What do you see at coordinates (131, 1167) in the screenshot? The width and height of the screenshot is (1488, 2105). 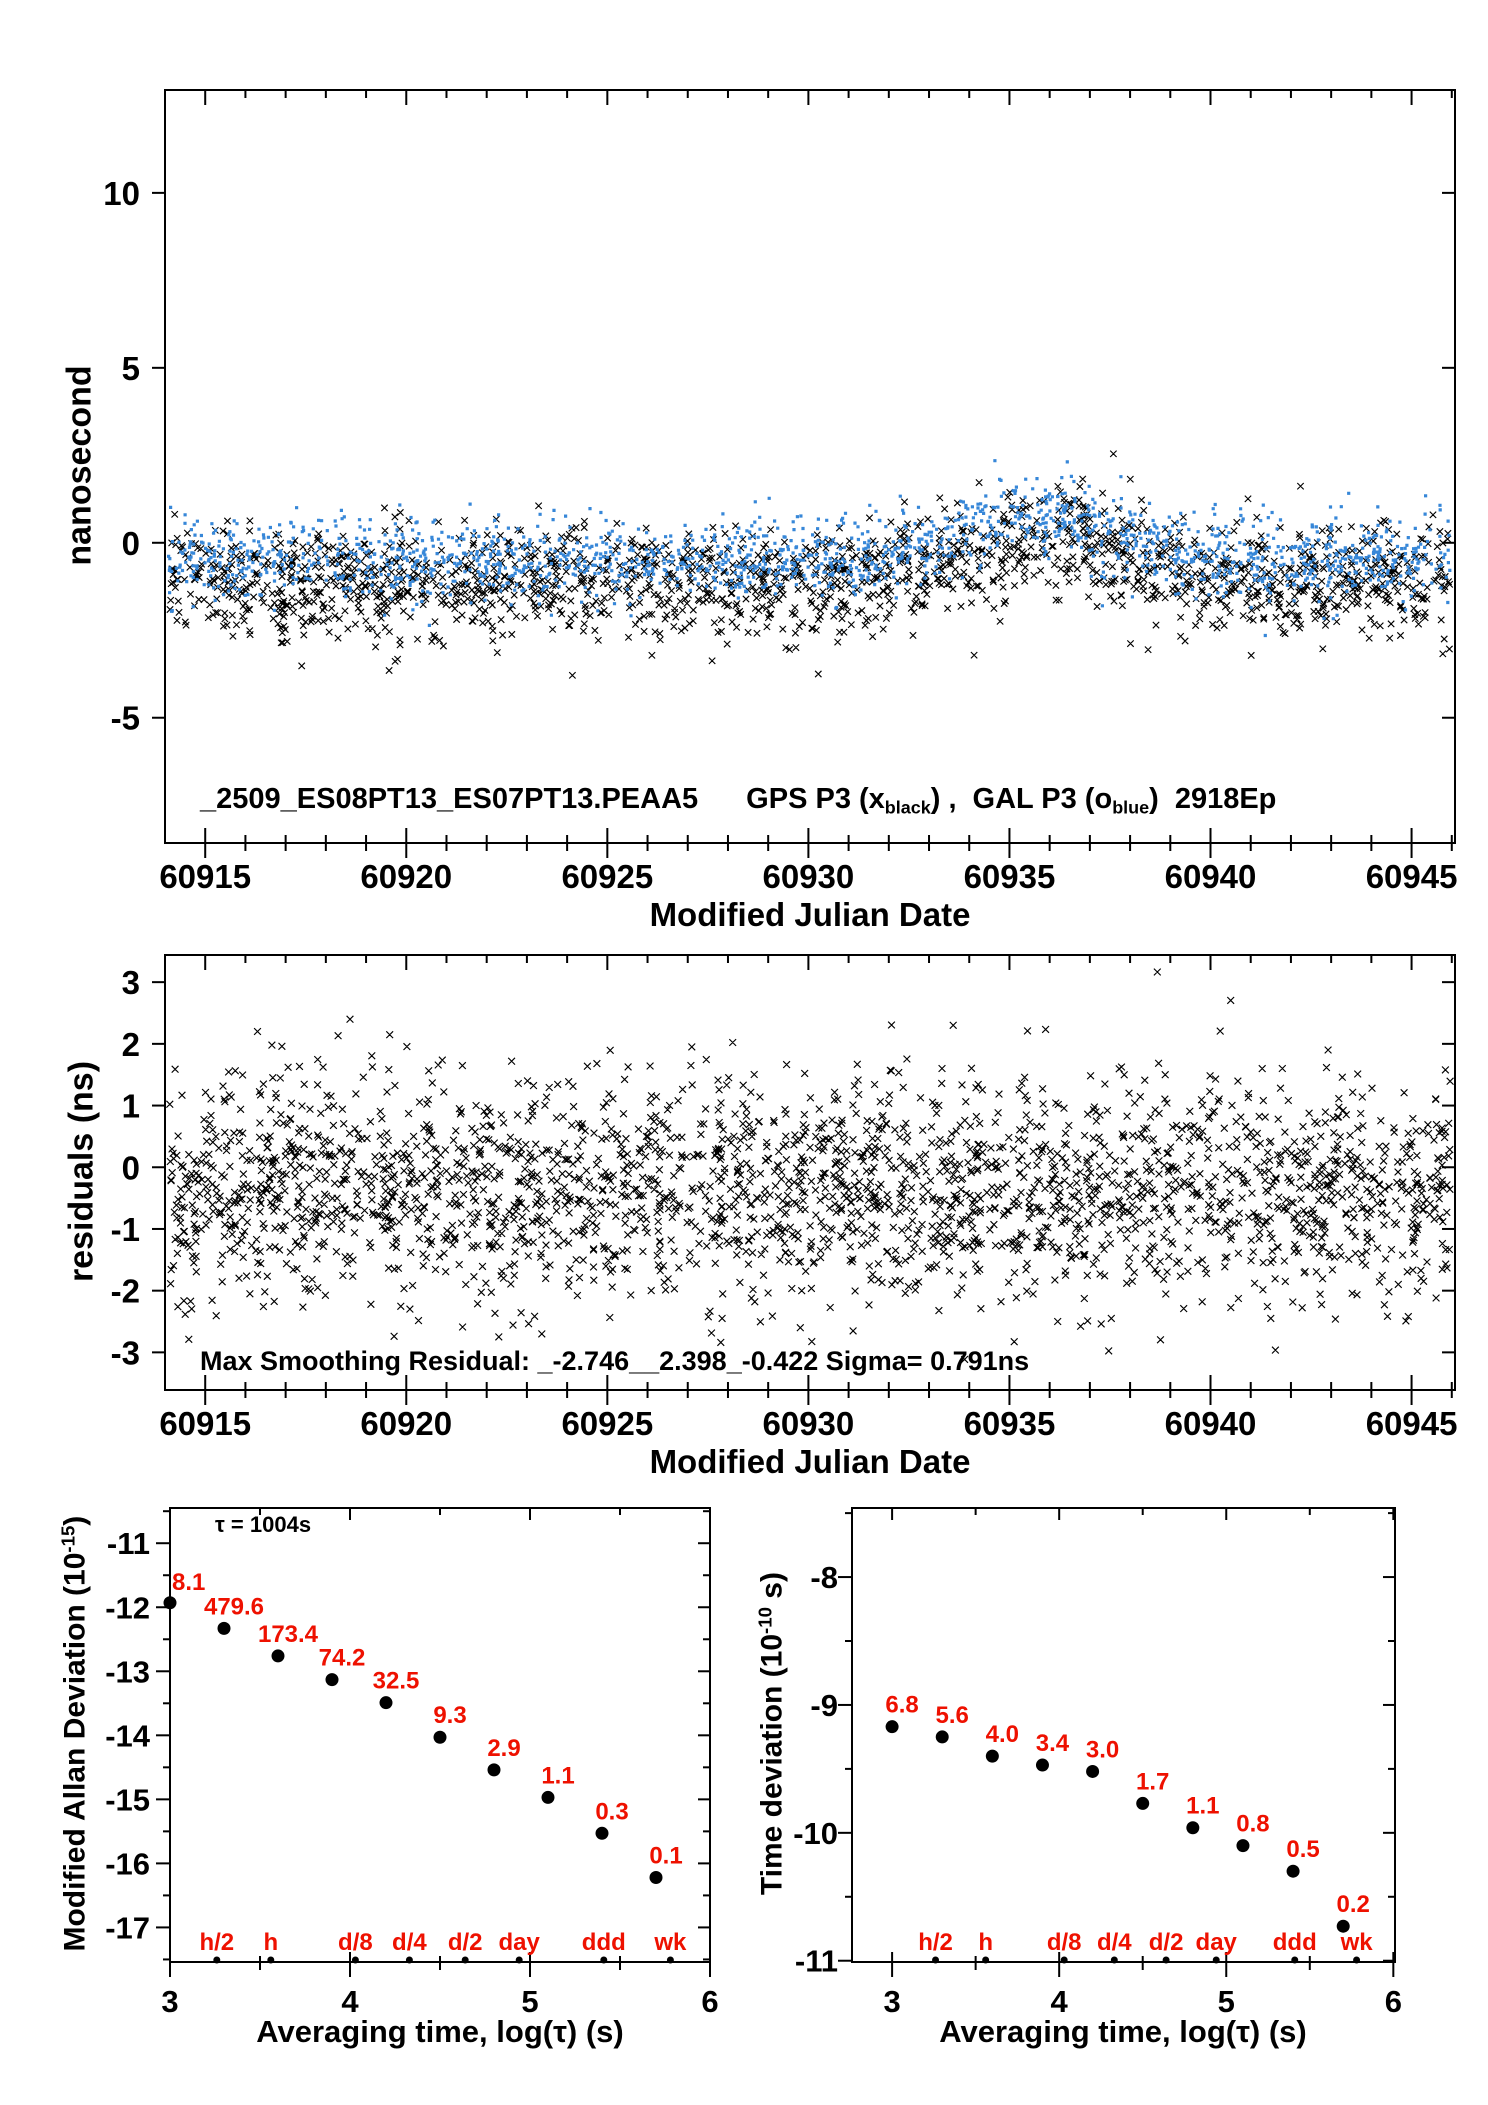 I see `svg-text: 0` at bounding box center [131, 1167].